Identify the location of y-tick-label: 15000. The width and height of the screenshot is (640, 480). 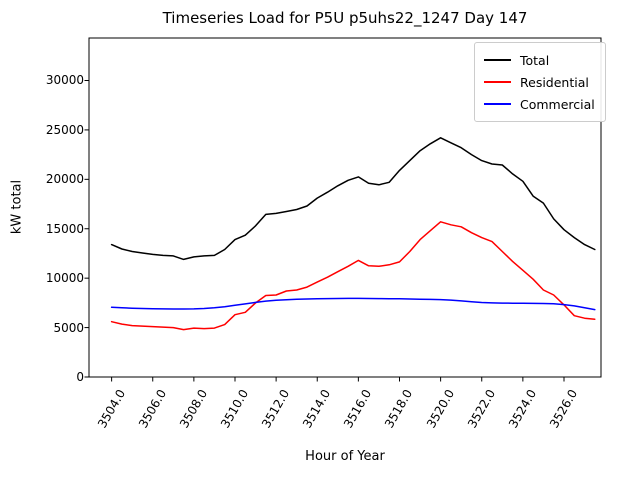
(64, 228).